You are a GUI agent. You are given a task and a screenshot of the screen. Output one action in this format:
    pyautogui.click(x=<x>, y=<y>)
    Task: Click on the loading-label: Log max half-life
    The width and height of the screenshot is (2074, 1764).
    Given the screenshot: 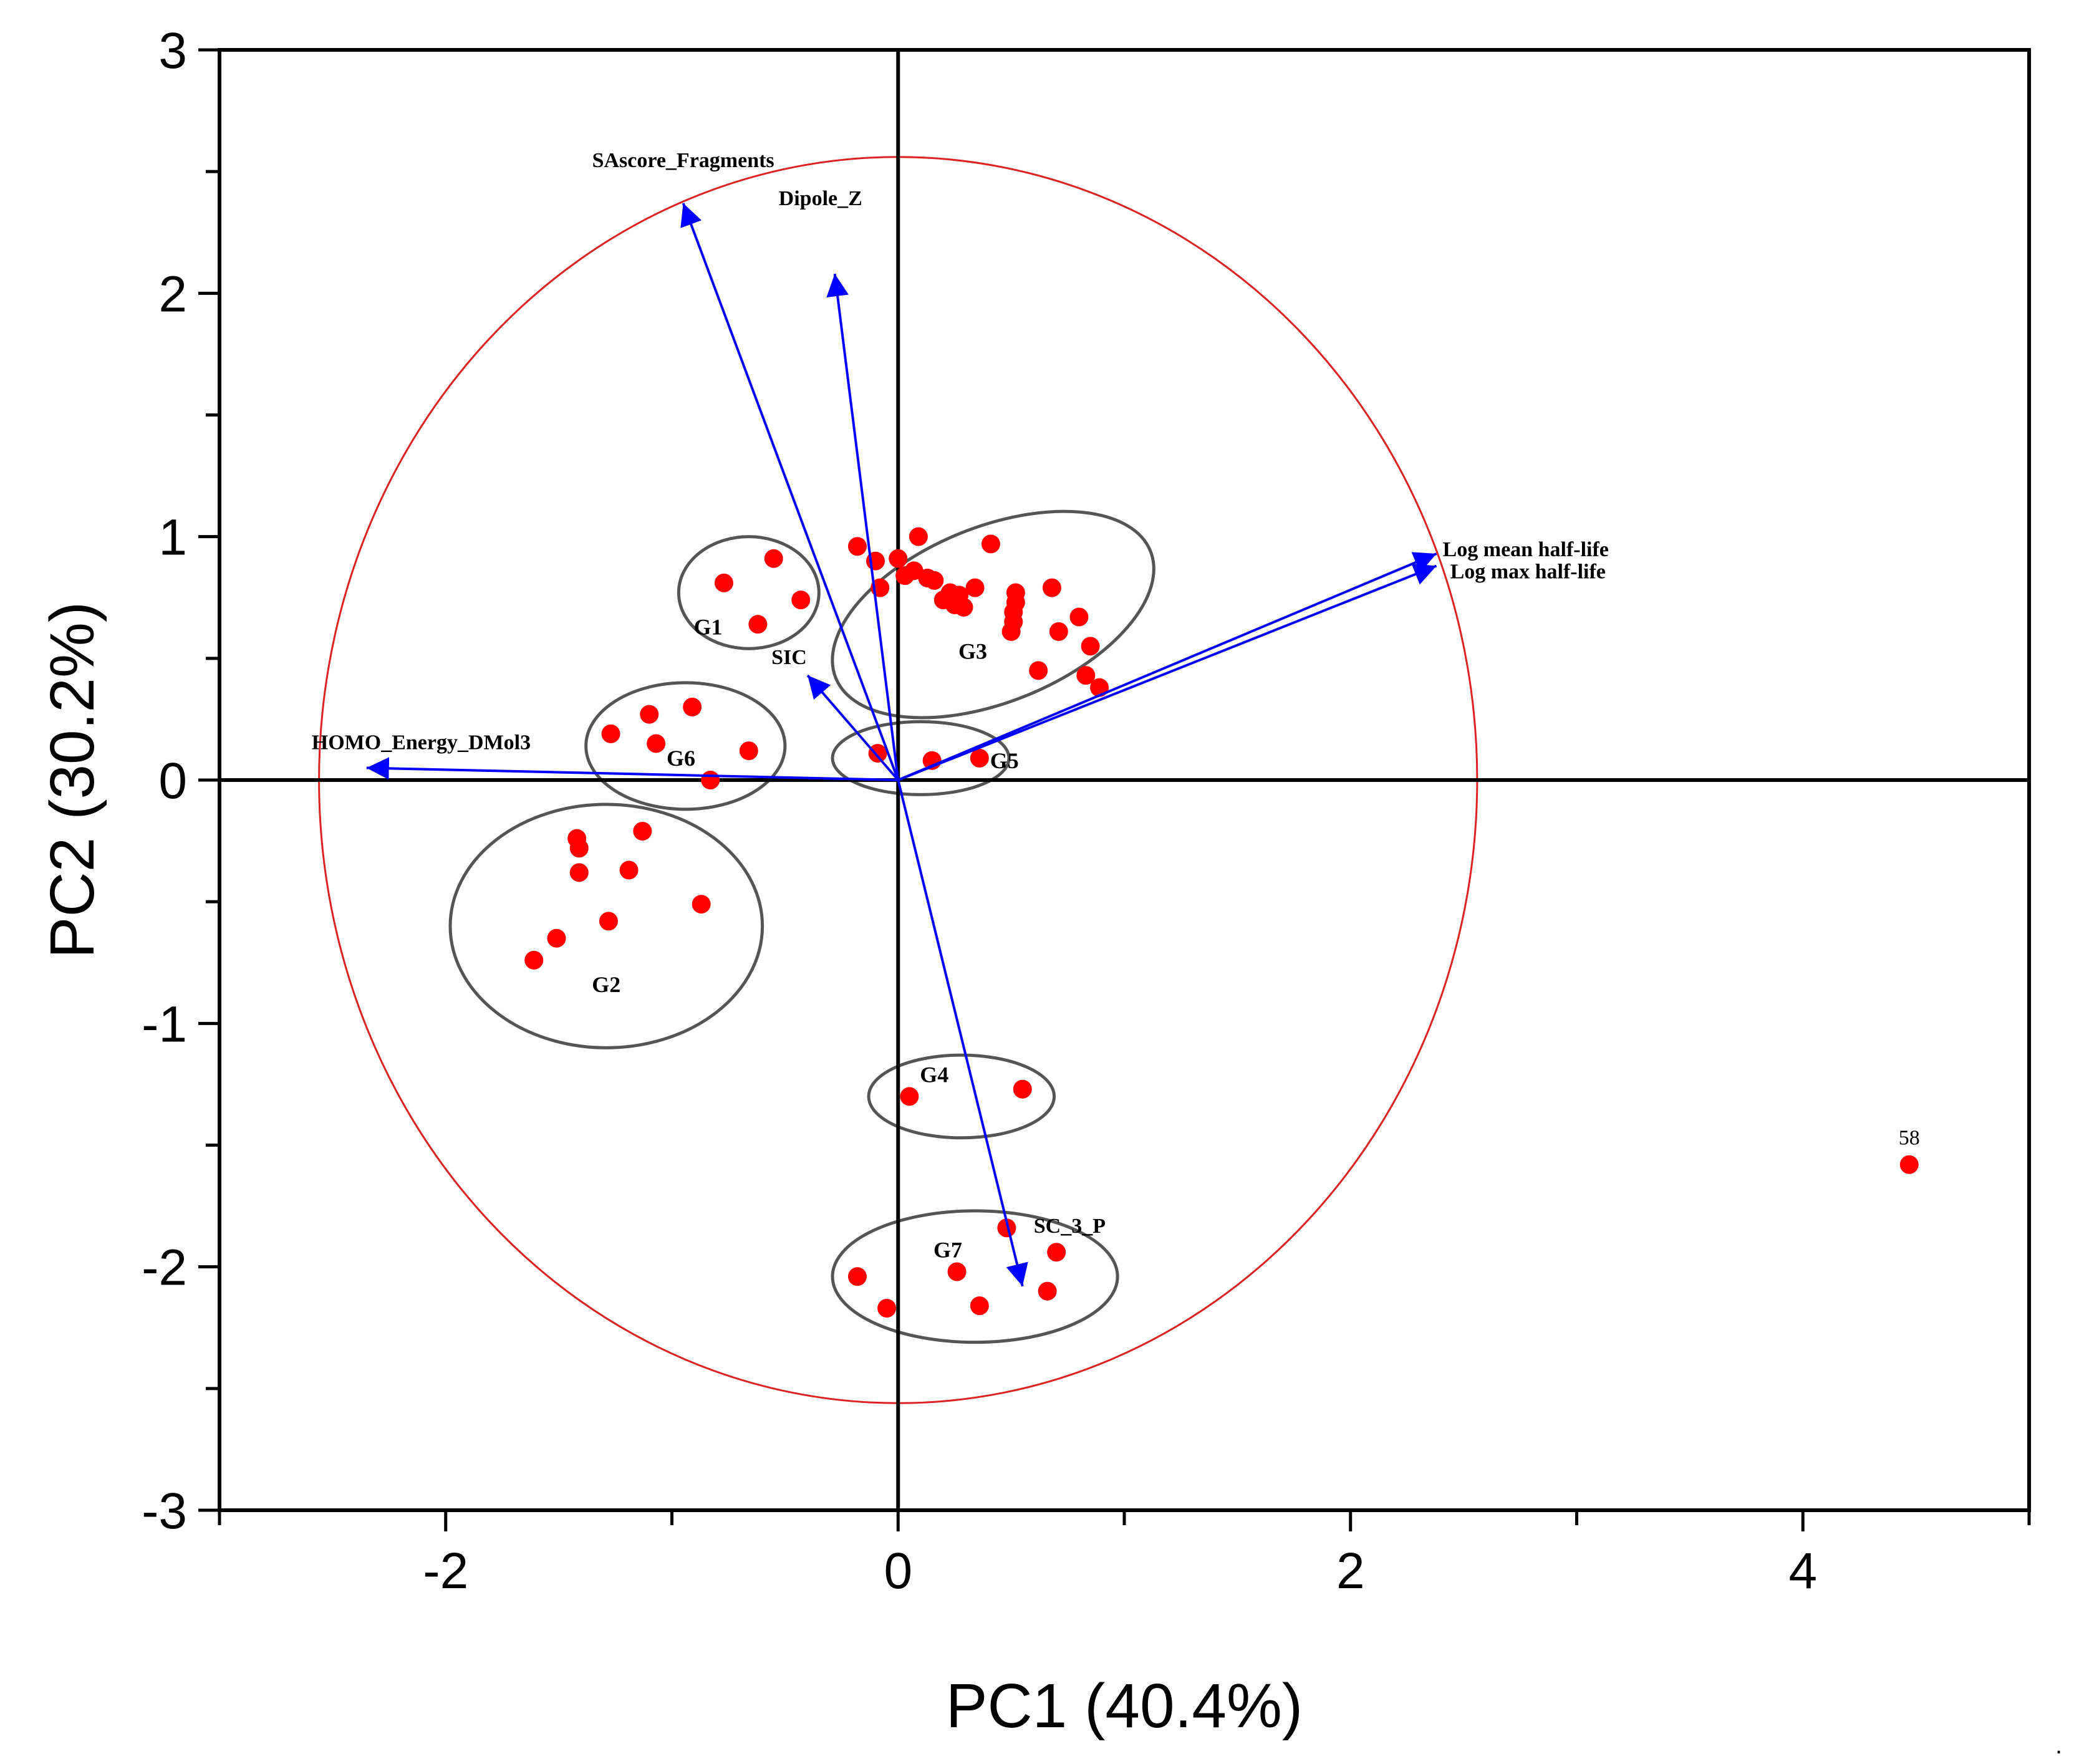 What is the action you would take?
    pyautogui.click(x=1528, y=572)
    